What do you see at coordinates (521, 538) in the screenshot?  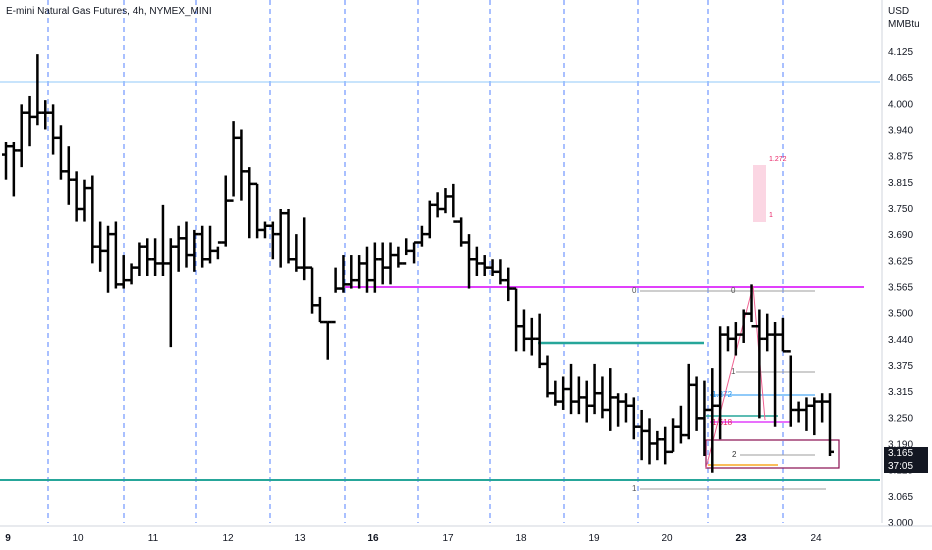 I see `time-tick-label: 18` at bounding box center [521, 538].